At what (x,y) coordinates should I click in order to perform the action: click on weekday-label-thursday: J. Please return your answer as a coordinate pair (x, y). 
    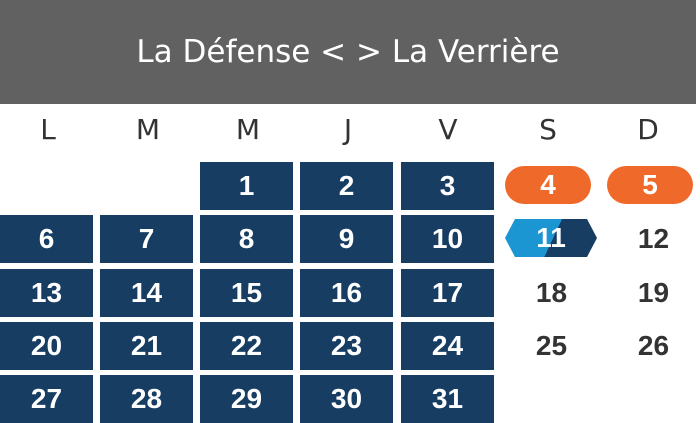
    Looking at the image, I should click on (348, 129).